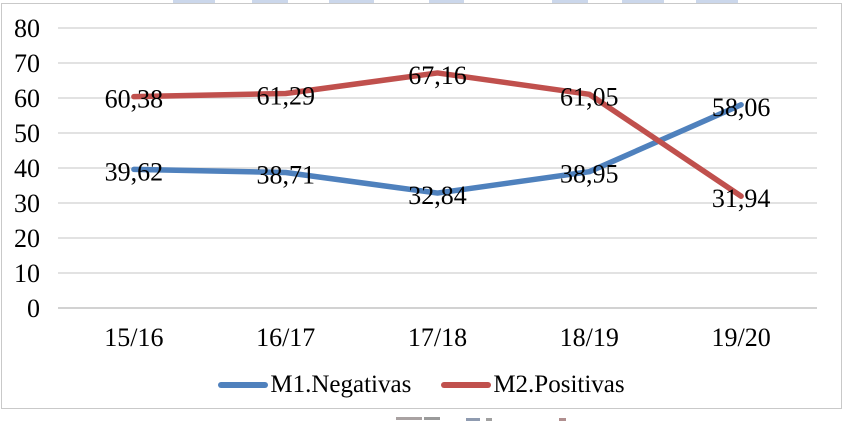  I want to click on data-label: 60,38, so click(134, 99).